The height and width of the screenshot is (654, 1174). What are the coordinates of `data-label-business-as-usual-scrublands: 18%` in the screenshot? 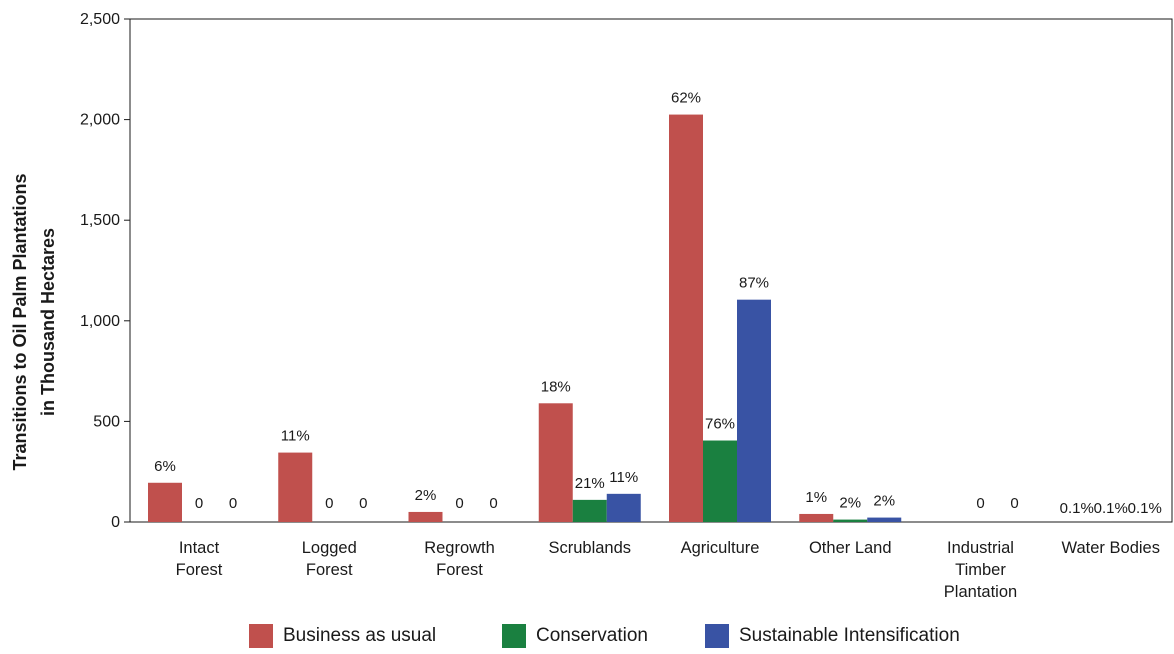 It's located at (556, 386).